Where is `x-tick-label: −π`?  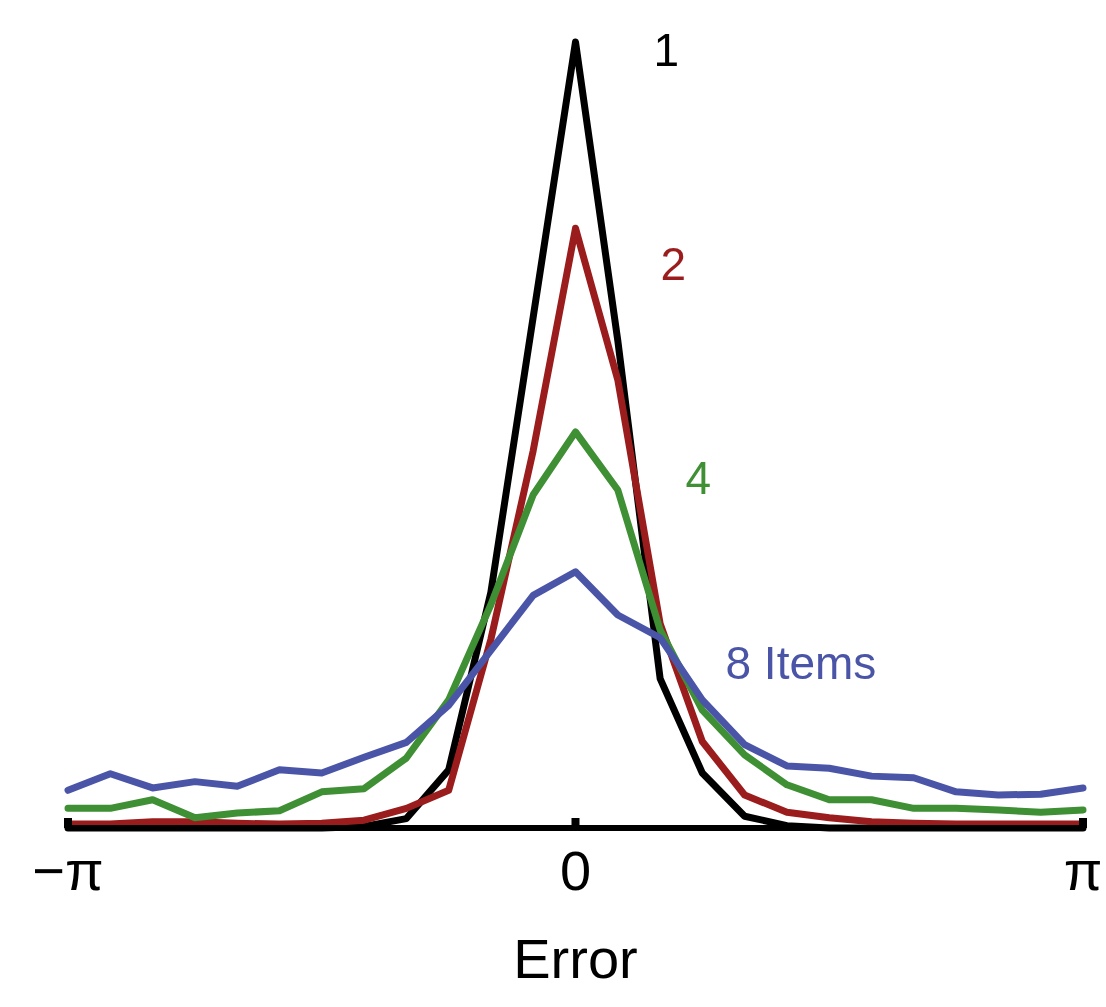
x-tick-label: −π is located at coordinates (68, 870).